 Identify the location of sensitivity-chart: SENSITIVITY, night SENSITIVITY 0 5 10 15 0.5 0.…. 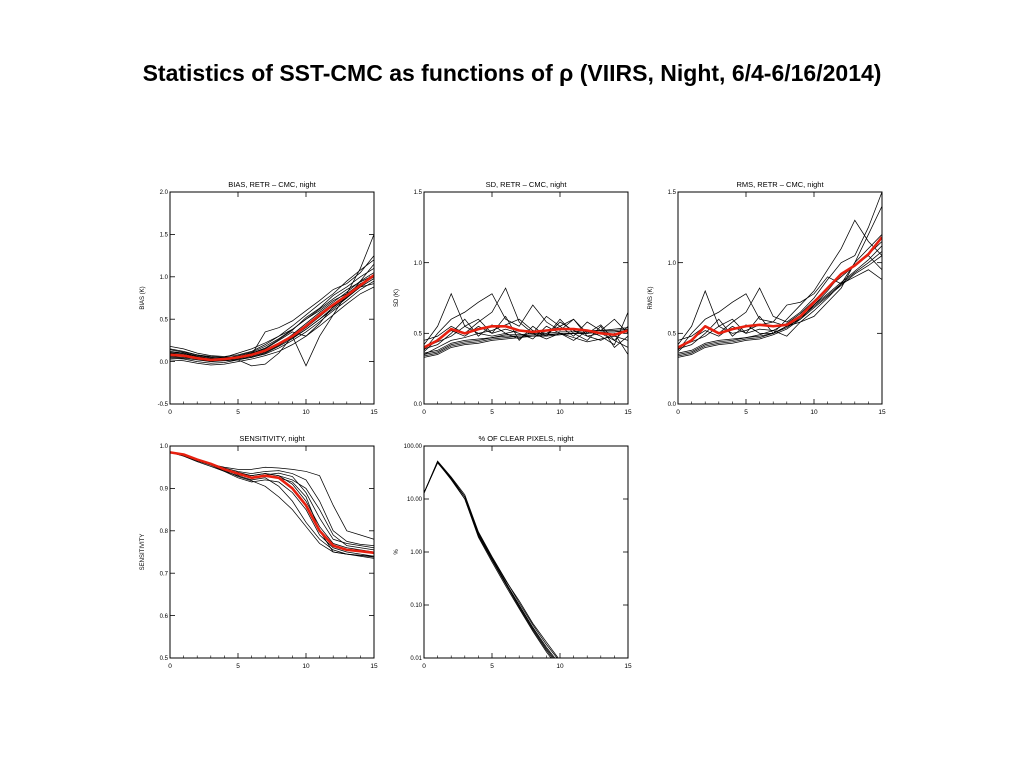
(259, 552).